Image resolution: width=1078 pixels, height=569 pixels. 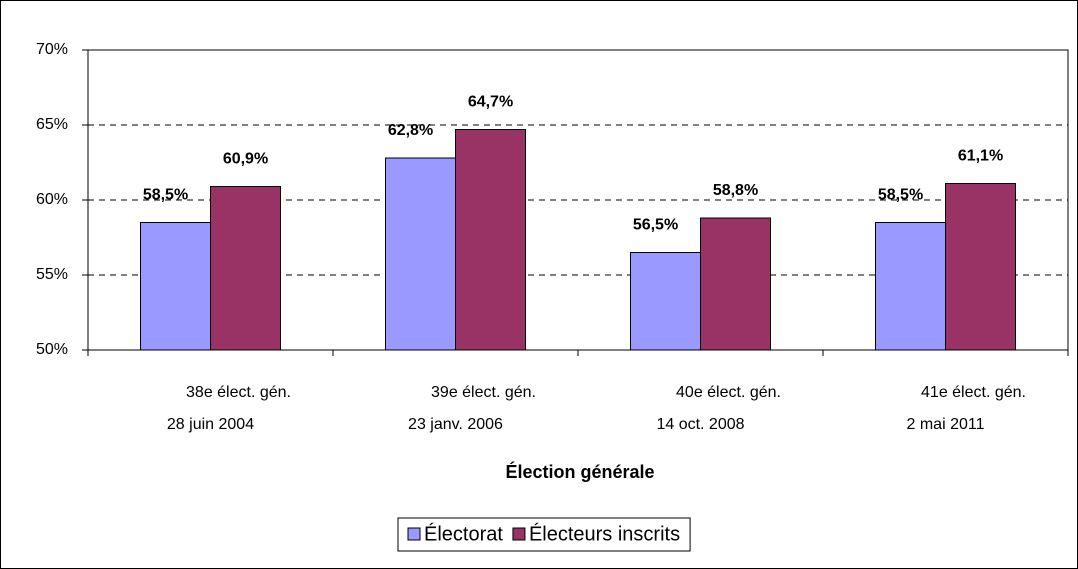 I want to click on value-label: 61,1%, so click(x=980, y=156).